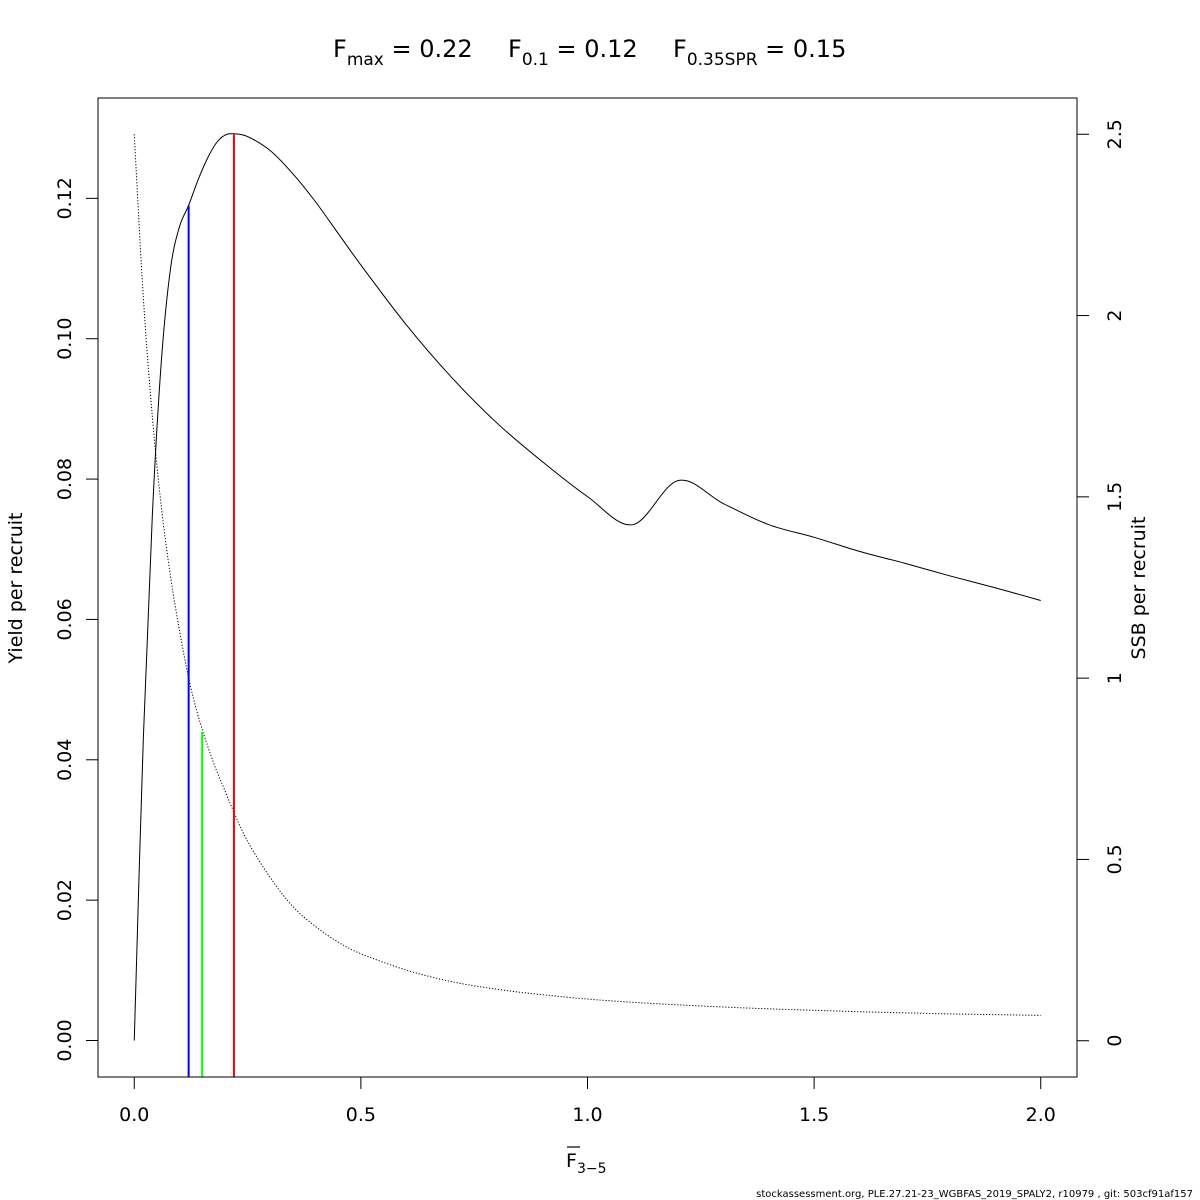  What do you see at coordinates (65, 1040) in the screenshot?
I see `y-tick-label: 0.00` at bounding box center [65, 1040].